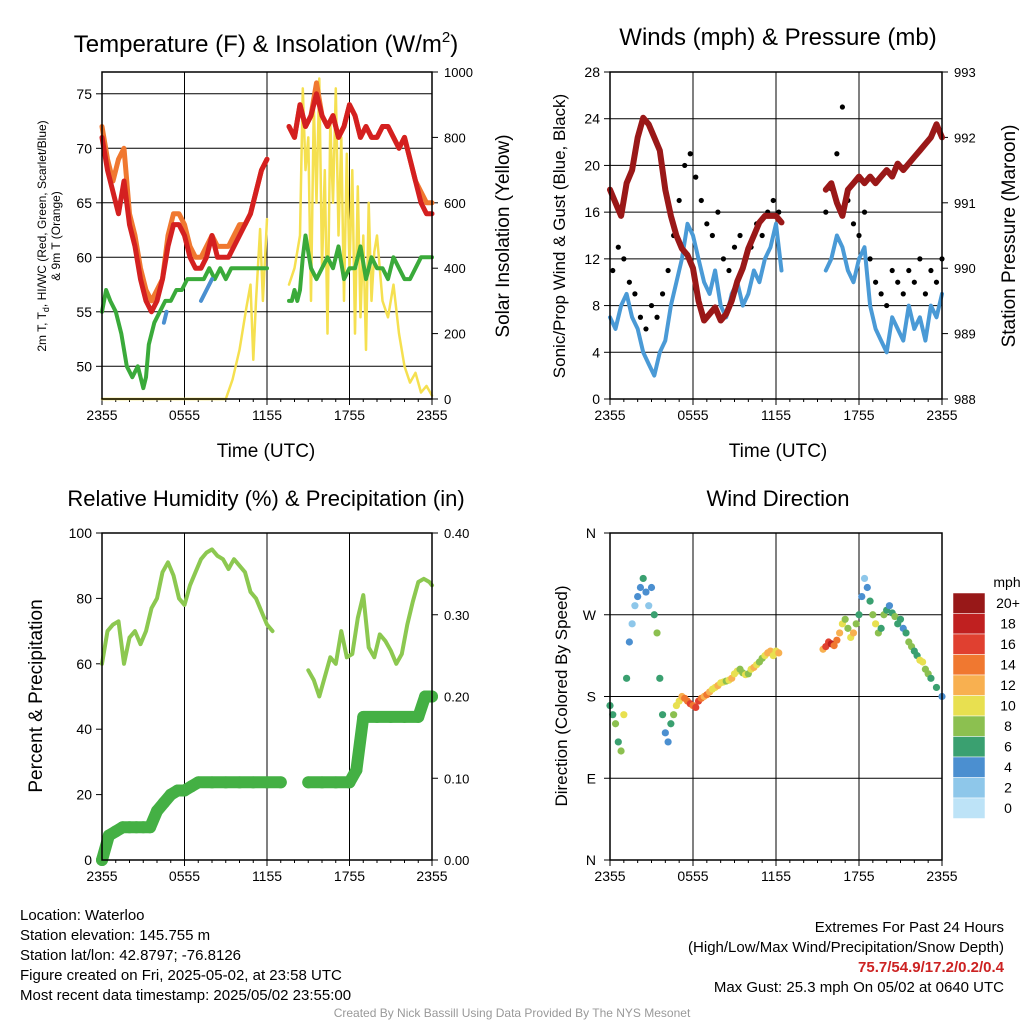  I want to click on series-wind-speed, so click(696, 299).